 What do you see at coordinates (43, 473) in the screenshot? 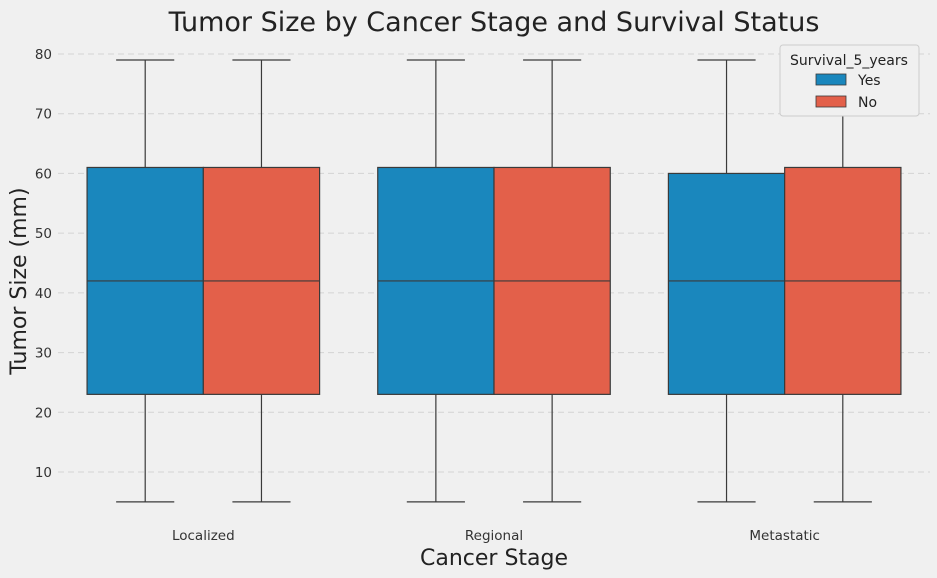
I see `y-tick-label-10: 10` at bounding box center [43, 473].